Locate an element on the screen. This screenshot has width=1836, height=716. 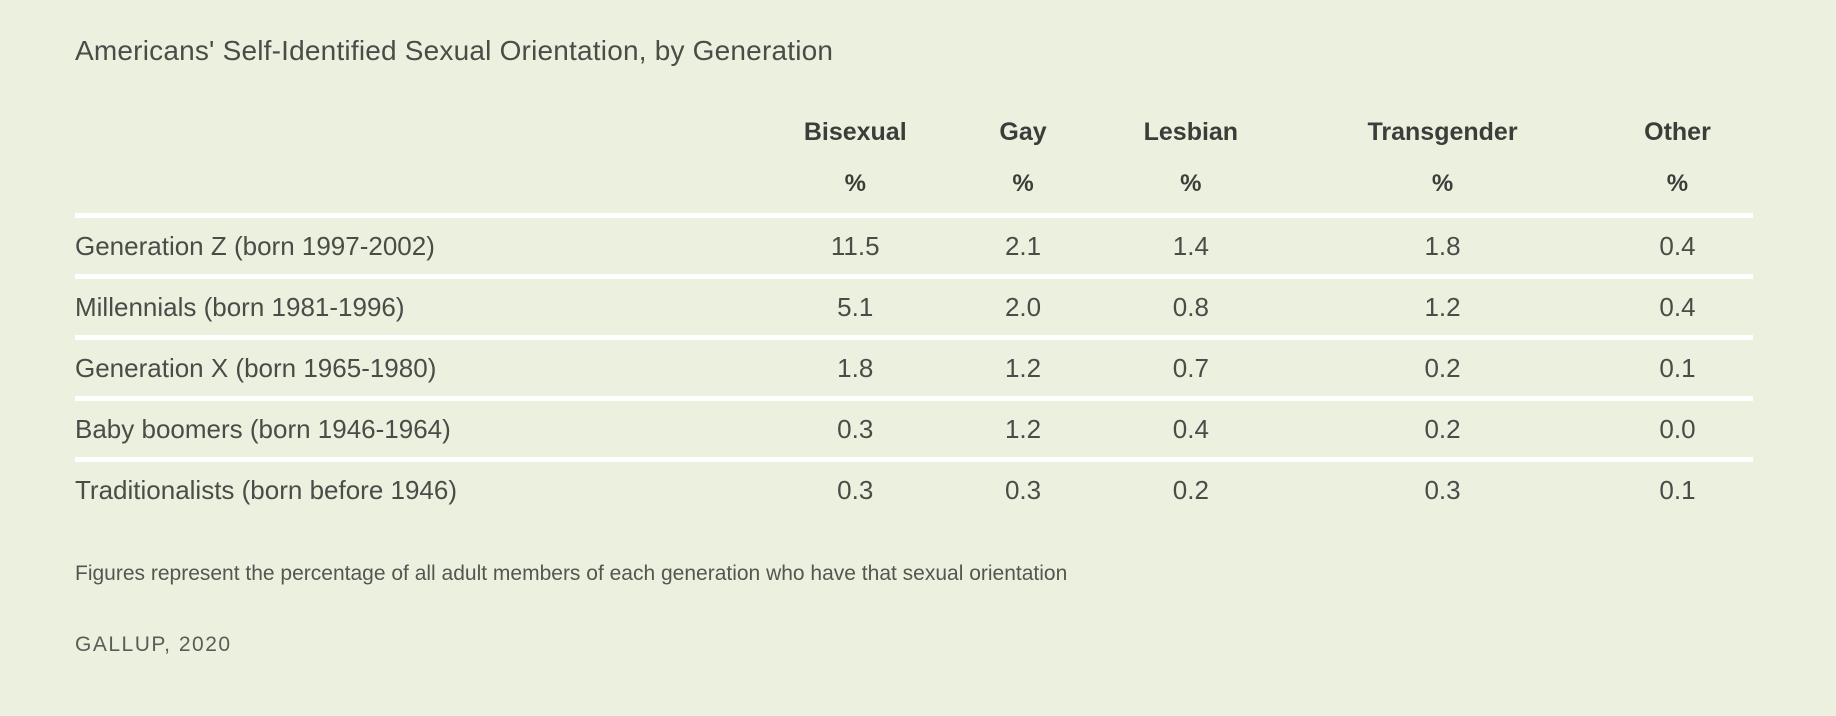
header-row: Bisexual Gay Lesbian Transgender Other is located at coordinates (914, 146).